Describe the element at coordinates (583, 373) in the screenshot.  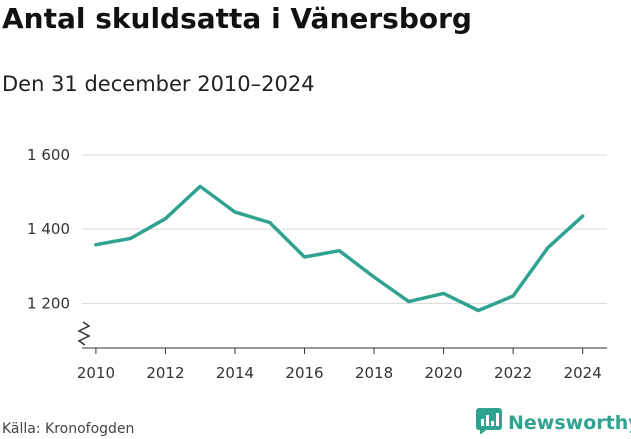
I see `x-tick-label: 2024` at that location.